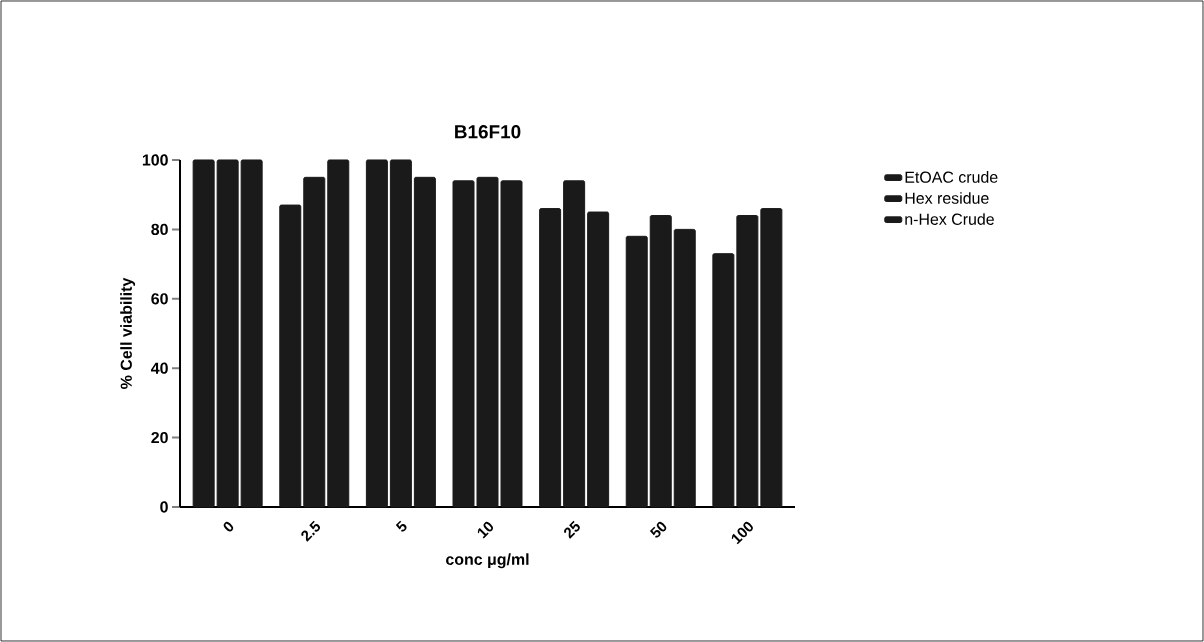  What do you see at coordinates (572, 529) in the screenshot?
I see `x-tick-label: 25` at bounding box center [572, 529].